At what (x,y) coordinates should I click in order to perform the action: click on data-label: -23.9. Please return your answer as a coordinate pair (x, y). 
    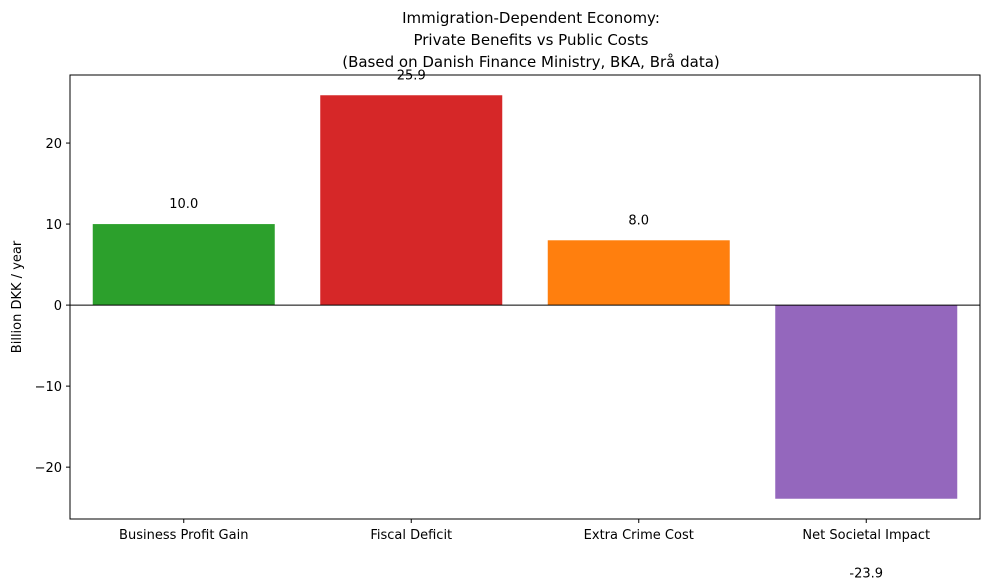
    Looking at the image, I should click on (866, 574).